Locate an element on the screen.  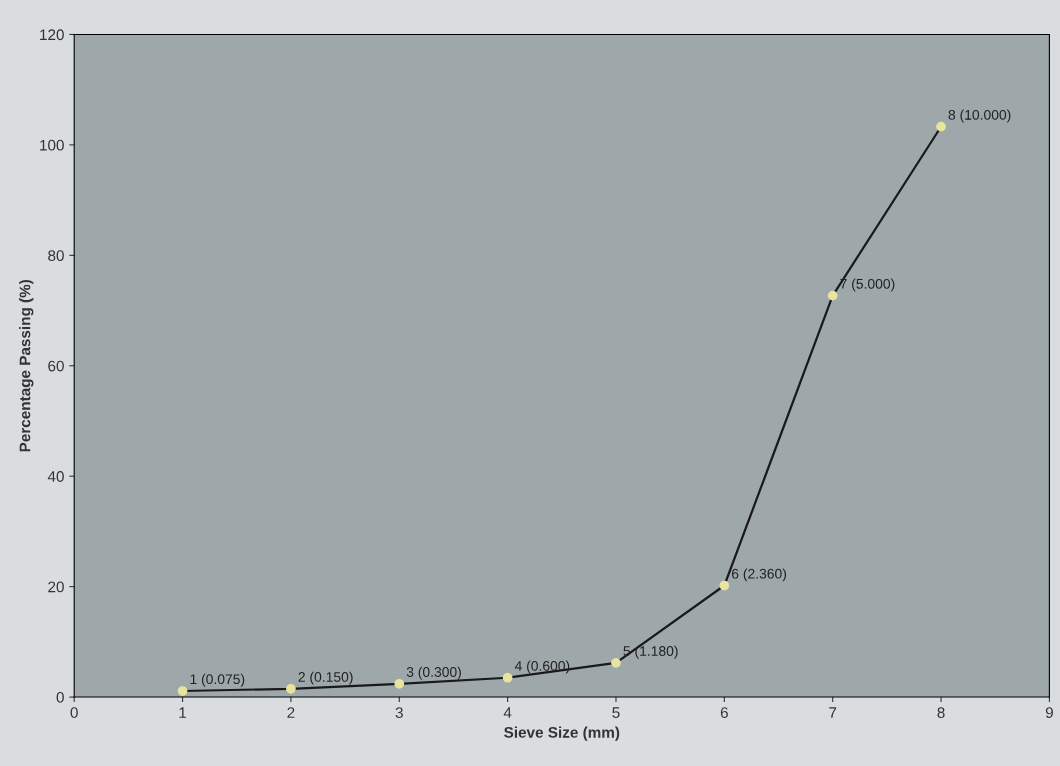
y-tick-label: 0 is located at coordinates (60, 697).